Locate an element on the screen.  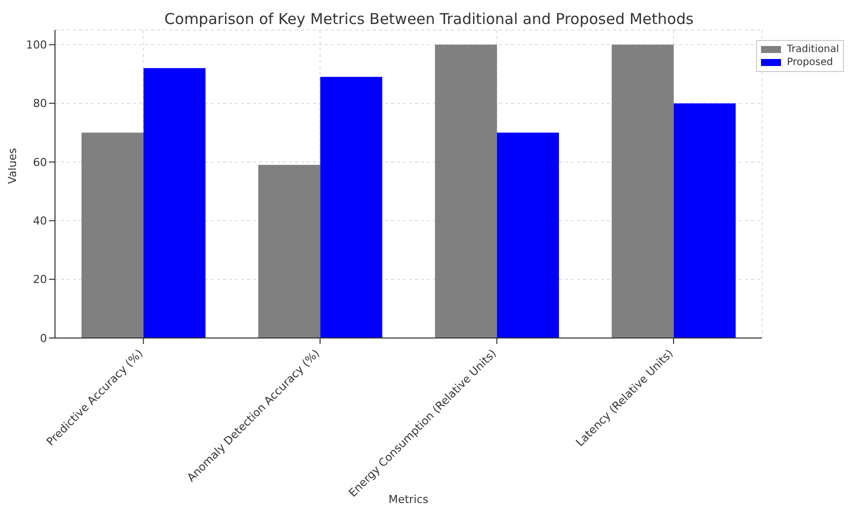
y-tick-label: 40 is located at coordinates (40, 221).